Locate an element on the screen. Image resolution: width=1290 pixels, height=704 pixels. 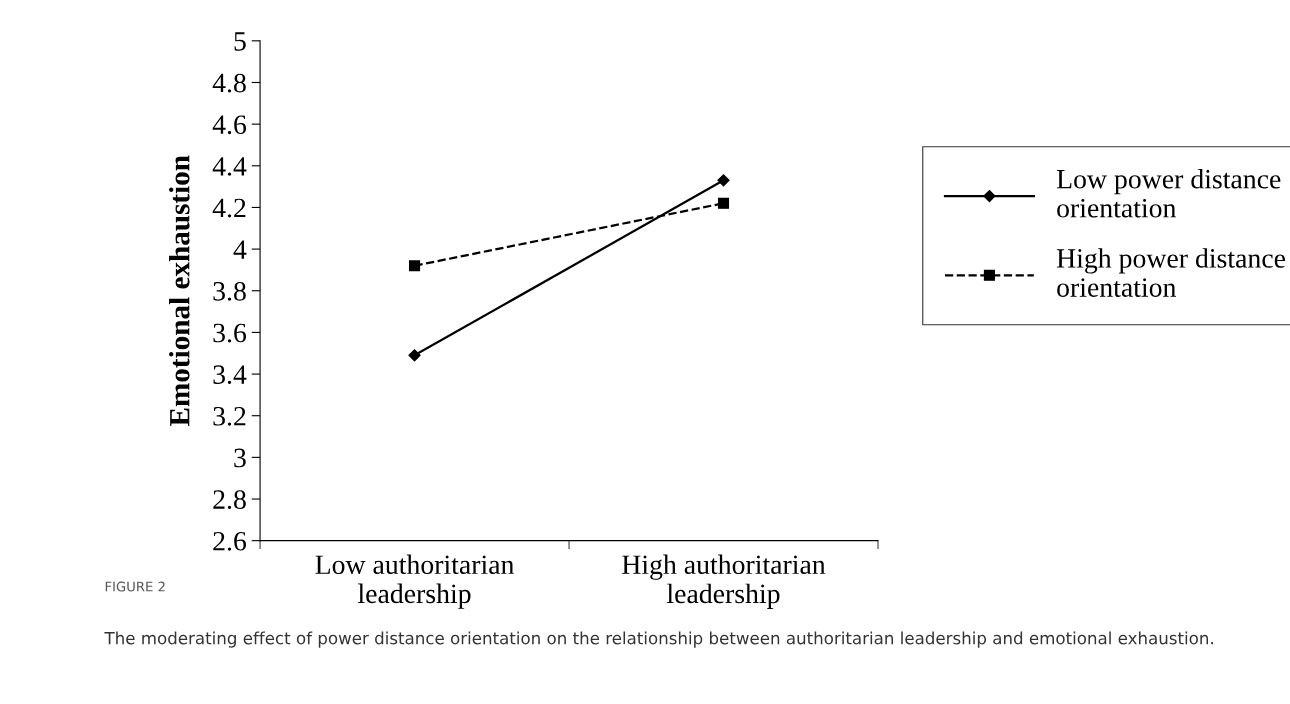
y-tick-label: 3.2 is located at coordinates (229, 416).